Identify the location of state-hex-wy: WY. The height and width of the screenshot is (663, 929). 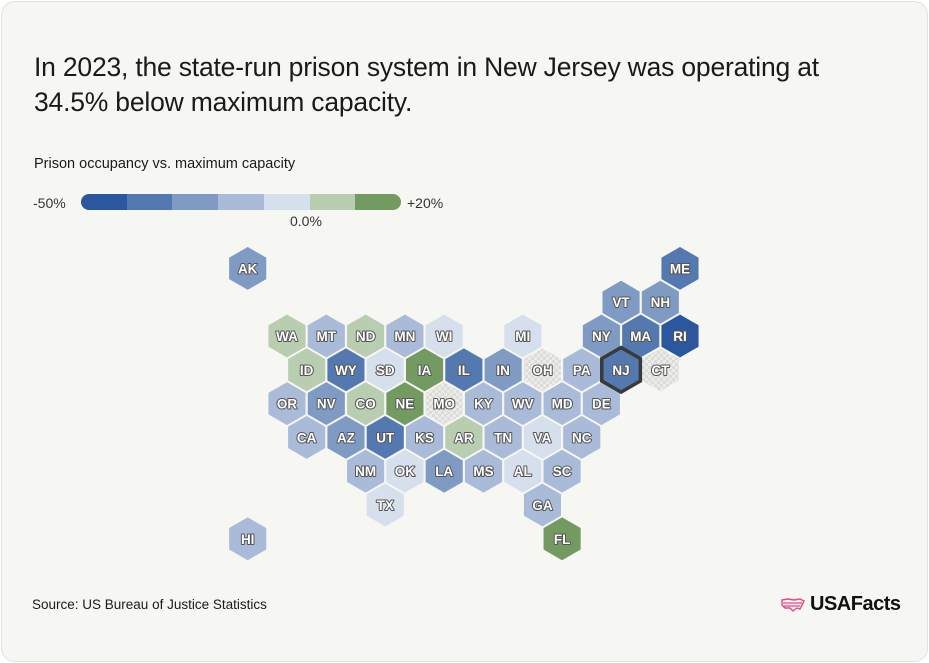
(345, 369).